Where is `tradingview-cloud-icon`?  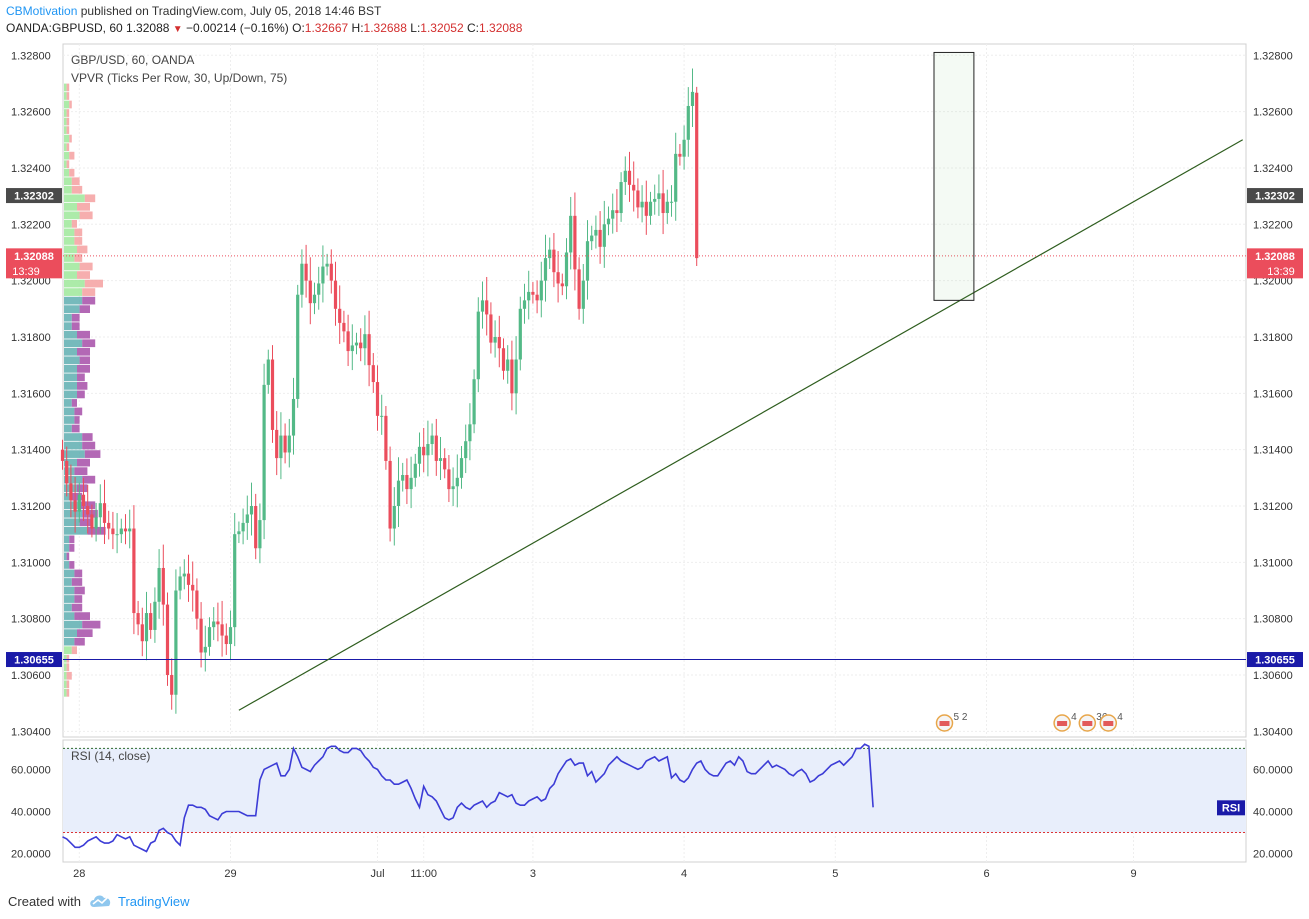
tradingview-cloud-icon is located at coordinates (100, 901).